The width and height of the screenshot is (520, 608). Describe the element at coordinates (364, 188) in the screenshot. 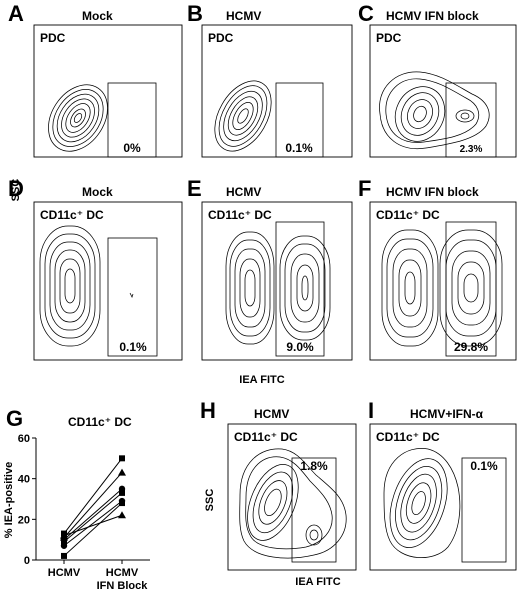

I see `panel-letter: F` at that location.